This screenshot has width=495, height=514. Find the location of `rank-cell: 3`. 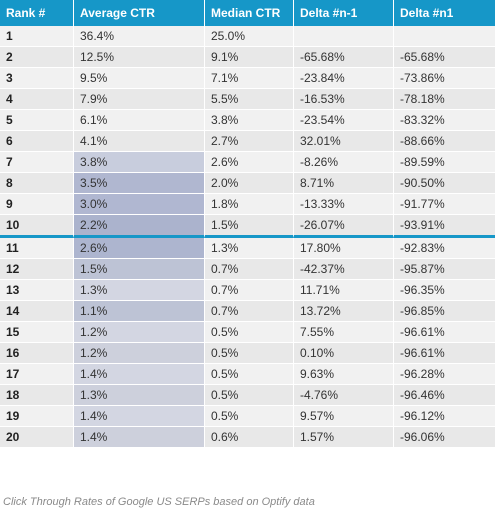

rank-cell: 3 is located at coordinates (37, 78).